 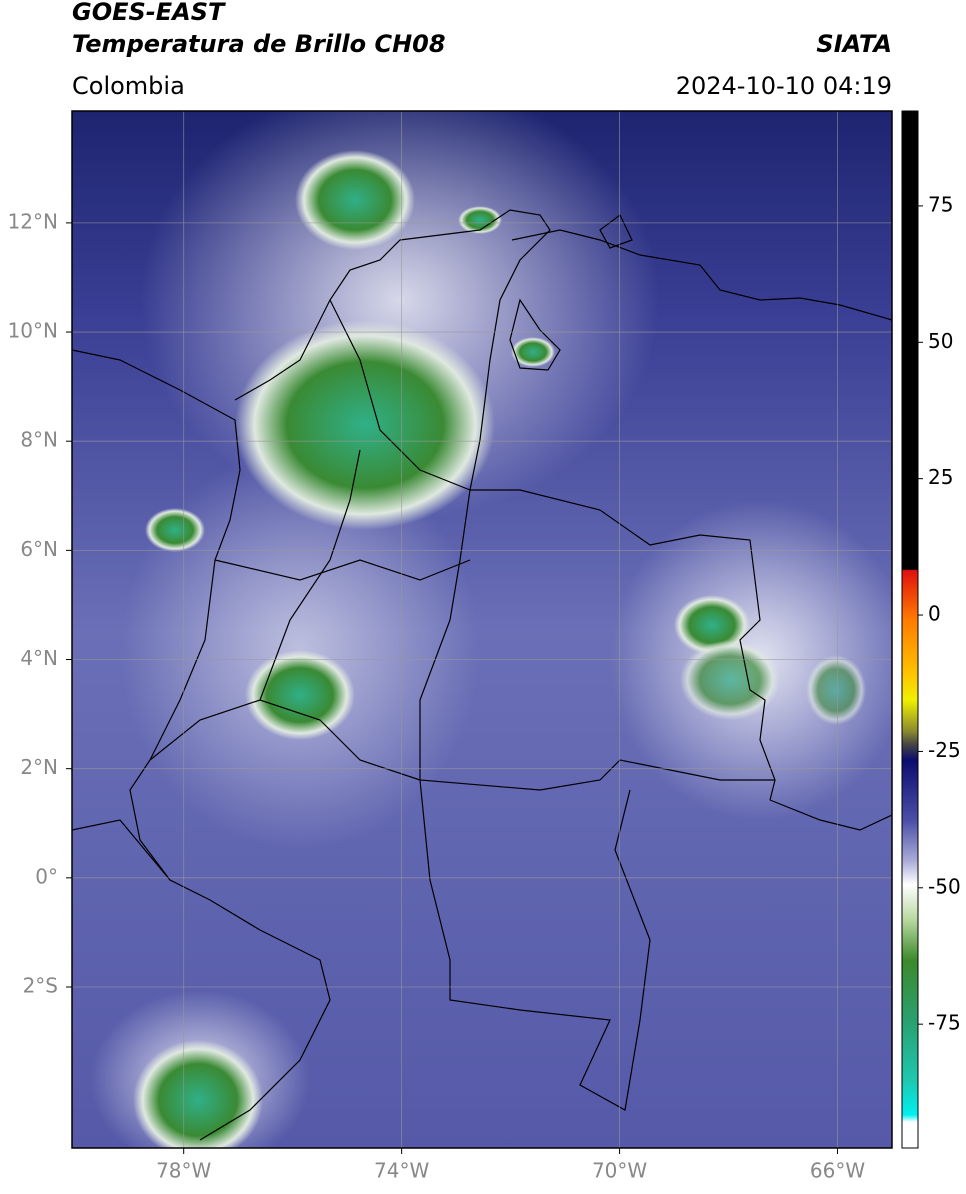 I want to click on colorbar-tick-label: 0, so click(x=934, y=614).